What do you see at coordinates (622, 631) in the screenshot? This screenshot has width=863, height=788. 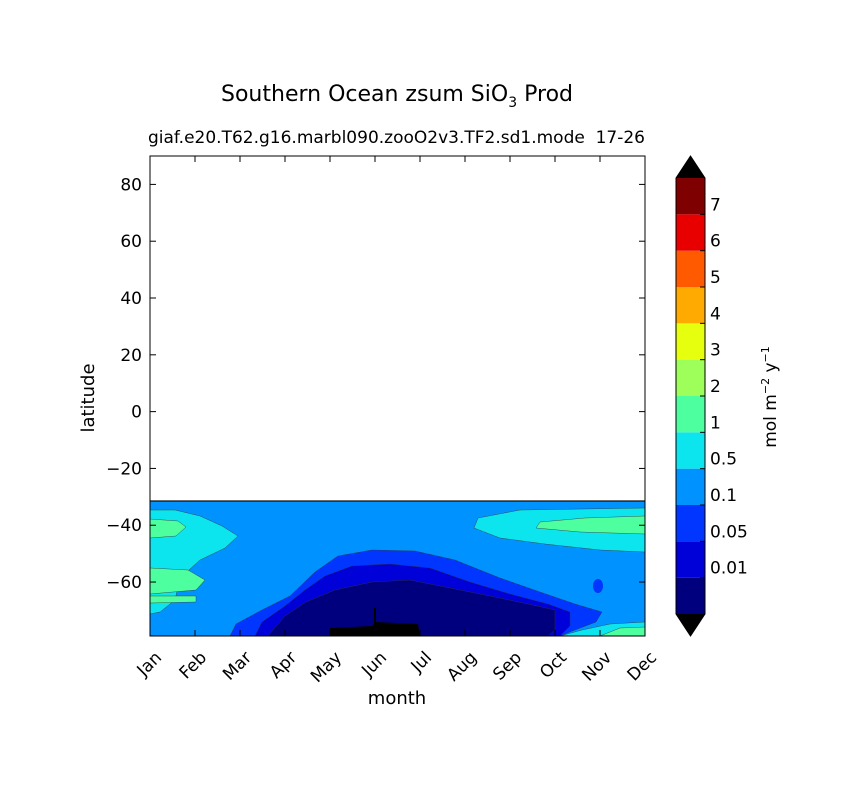 I see `contour-level-1-right-bottom` at bounding box center [622, 631].